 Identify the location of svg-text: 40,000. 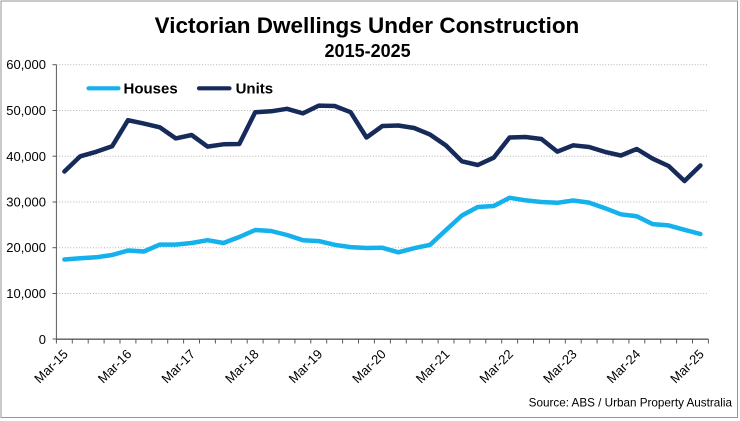
(26, 156).